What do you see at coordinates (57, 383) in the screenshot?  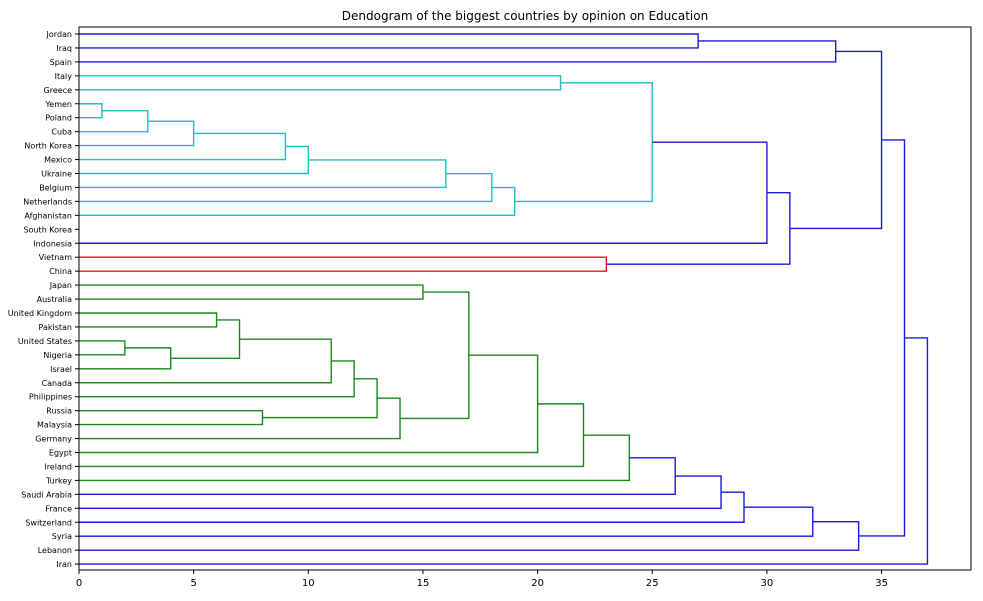 I see `leaf-label: Canada` at bounding box center [57, 383].